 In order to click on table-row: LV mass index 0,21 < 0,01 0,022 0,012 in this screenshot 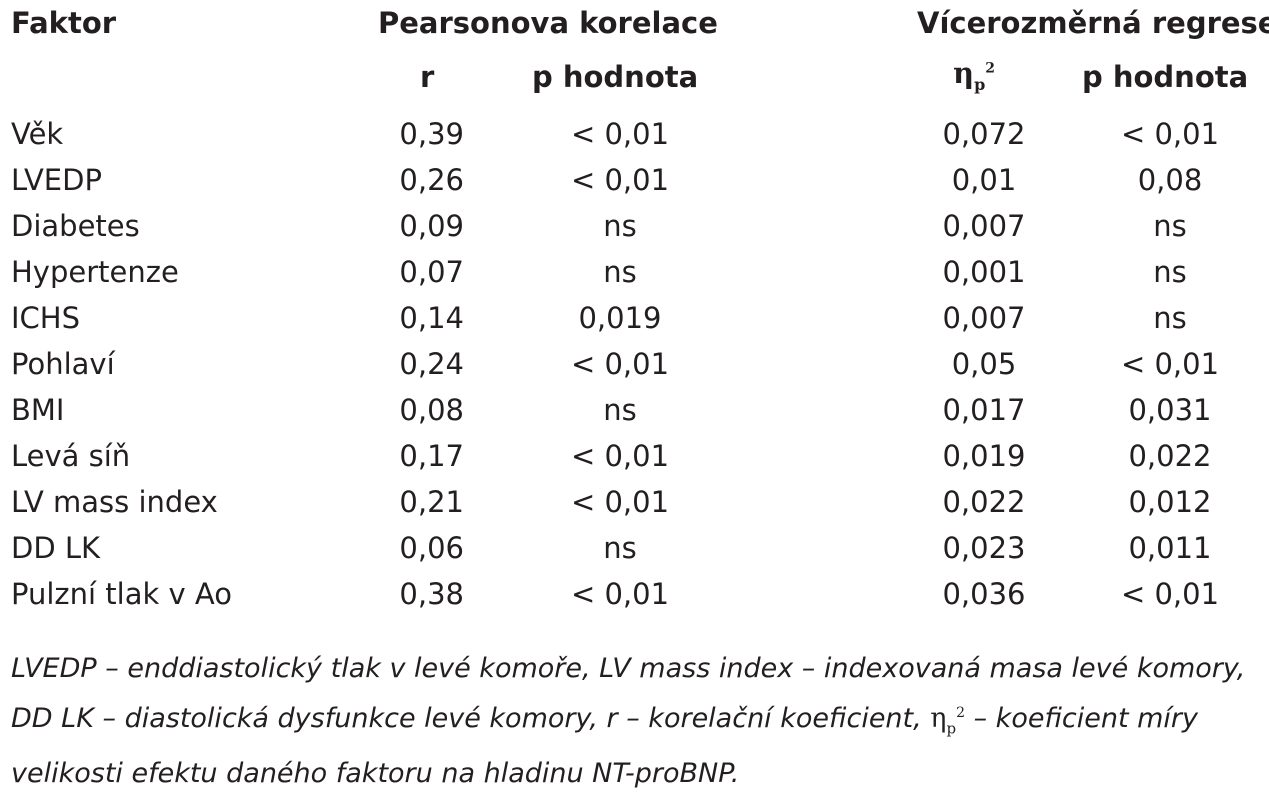, I will do `click(634, 505)`.